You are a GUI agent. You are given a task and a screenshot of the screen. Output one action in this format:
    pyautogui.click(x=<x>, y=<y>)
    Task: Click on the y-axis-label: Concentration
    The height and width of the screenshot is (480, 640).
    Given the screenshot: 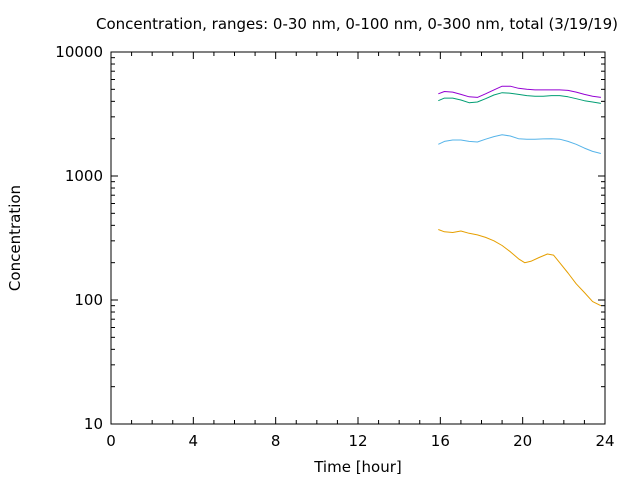 What is the action you would take?
    pyautogui.click(x=15, y=238)
    